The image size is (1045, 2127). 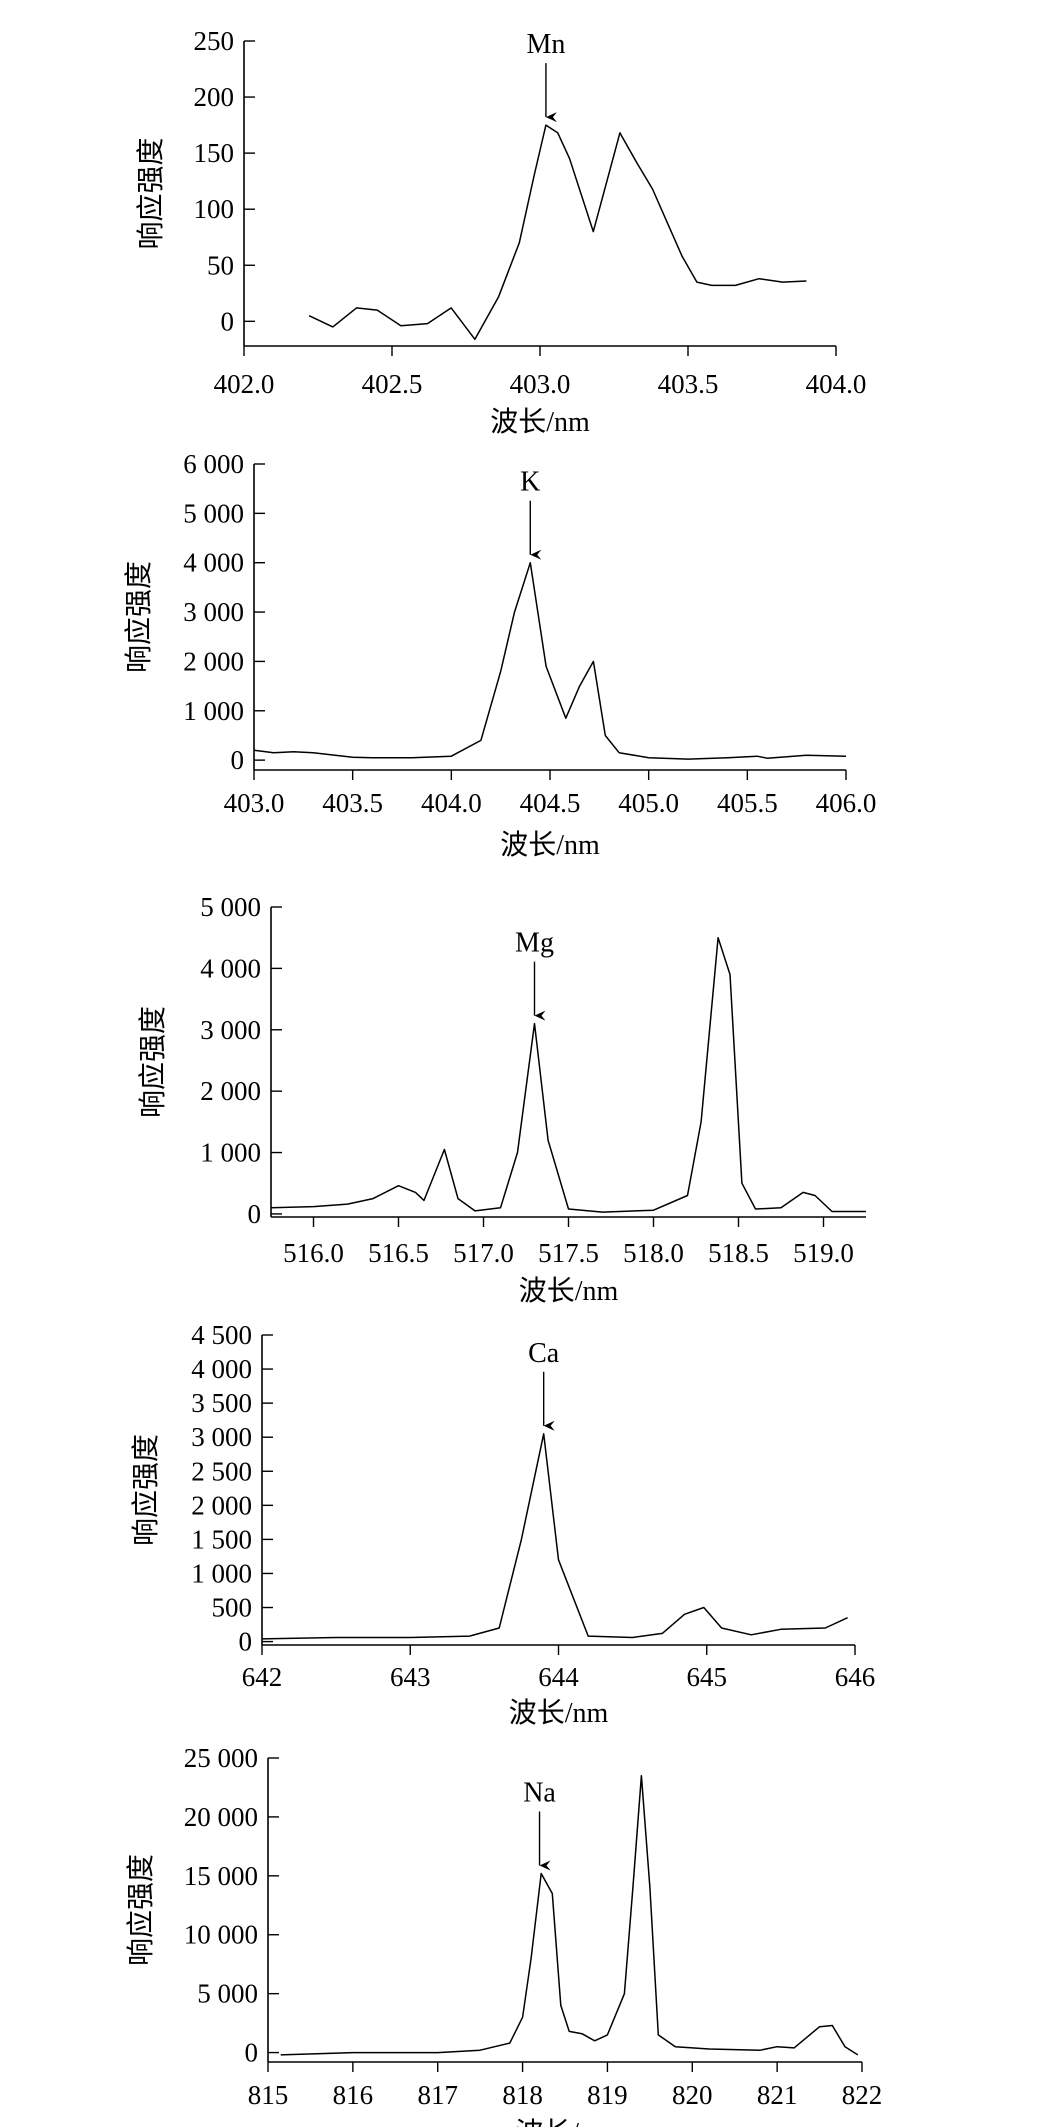 What do you see at coordinates (738, 1253) in the screenshot?
I see `x-tick-label: 518.5` at bounding box center [738, 1253].